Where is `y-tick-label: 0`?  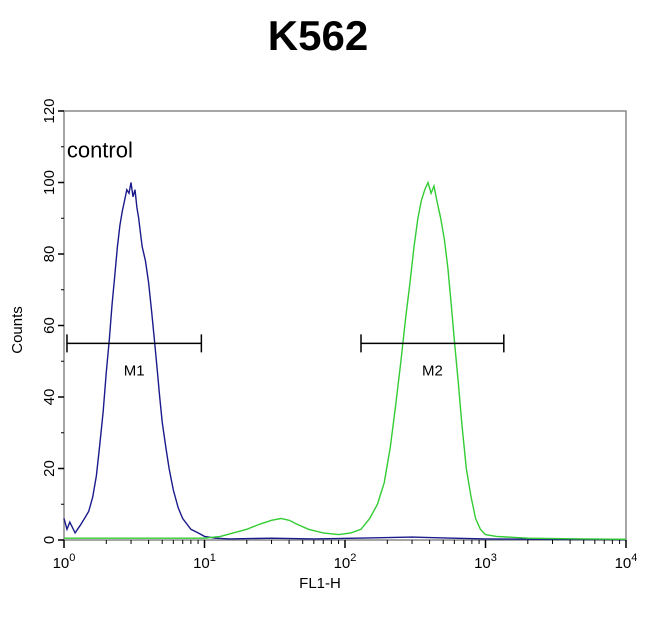 y-tick-label: 0 is located at coordinates (49, 540).